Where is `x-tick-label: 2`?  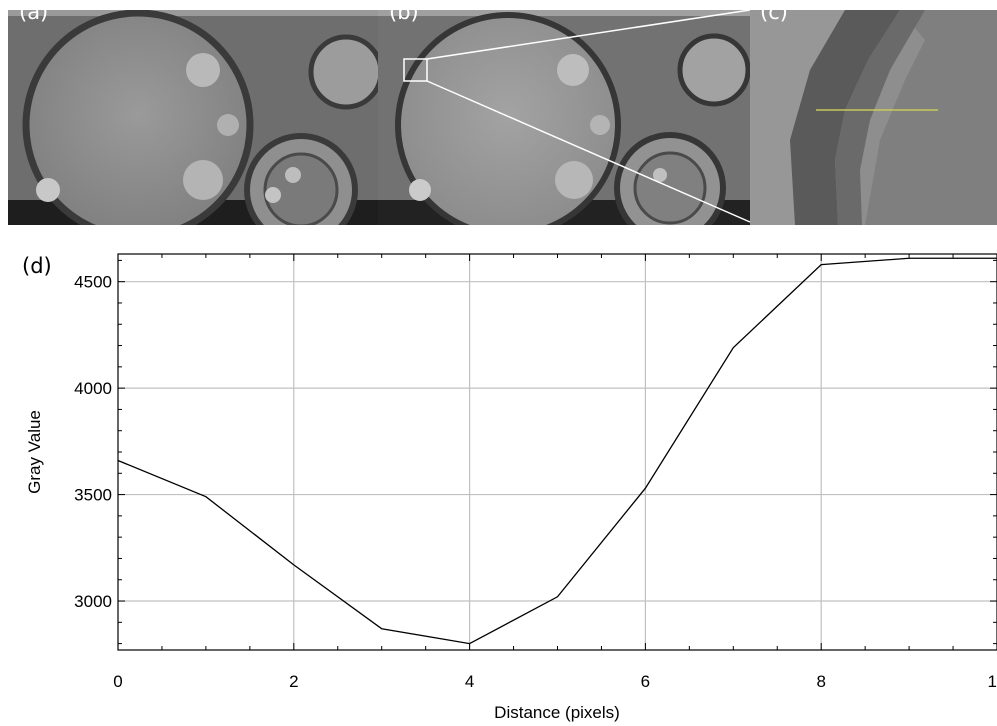
x-tick-label: 2 is located at coordinates (293, 681).